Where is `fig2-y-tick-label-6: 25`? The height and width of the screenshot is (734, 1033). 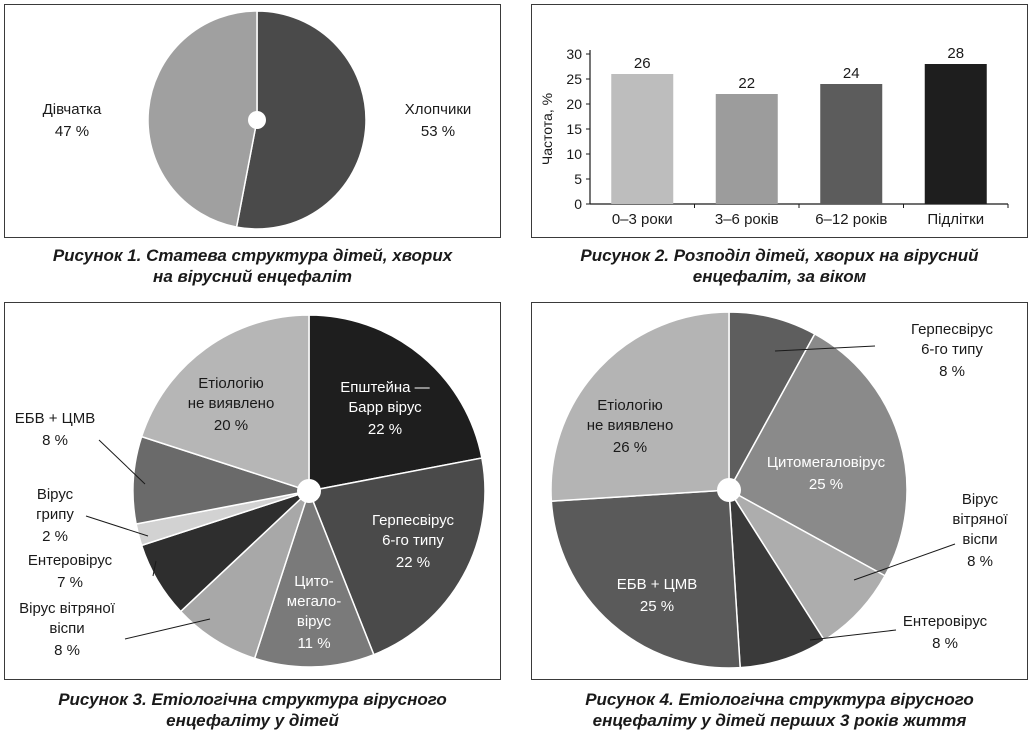 fig2-y-tick-label-6: 25 is located at coordinates (574, 79).